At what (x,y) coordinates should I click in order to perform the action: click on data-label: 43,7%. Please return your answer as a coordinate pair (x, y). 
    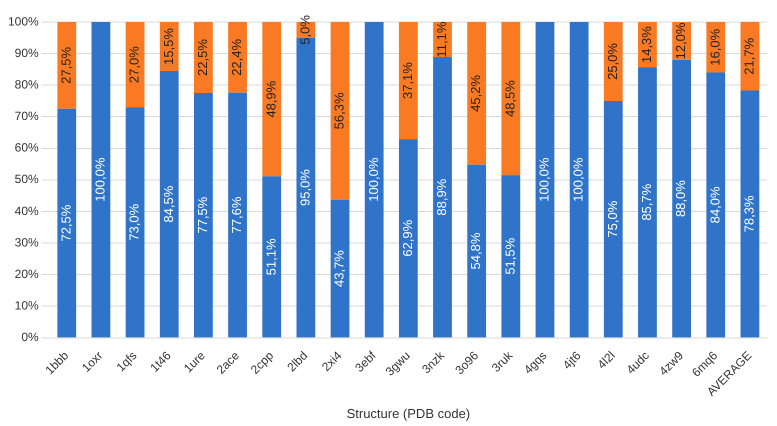
    Looking at the image, I should click on (339, 268).